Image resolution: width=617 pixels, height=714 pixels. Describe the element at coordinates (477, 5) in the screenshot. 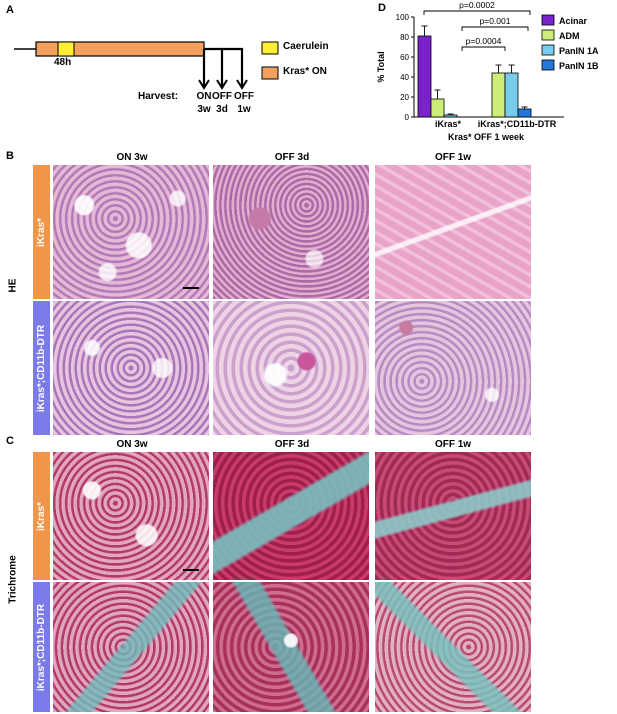

I see `p-value-0: p=0.0002` at that location.